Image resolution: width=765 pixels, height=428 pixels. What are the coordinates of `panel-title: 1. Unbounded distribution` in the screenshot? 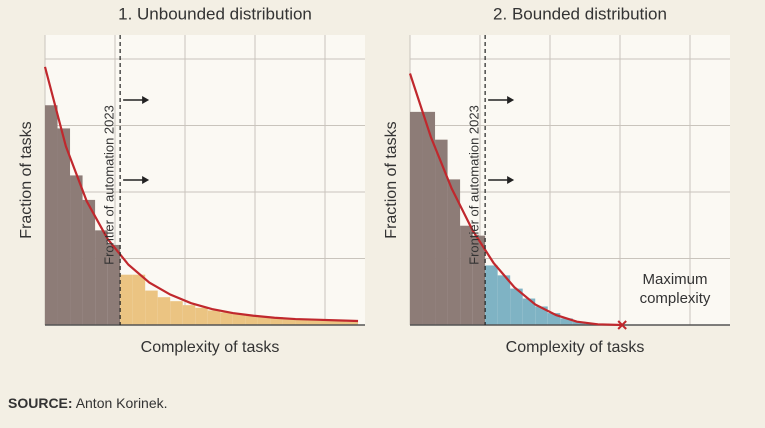 It's located at (215, 13).